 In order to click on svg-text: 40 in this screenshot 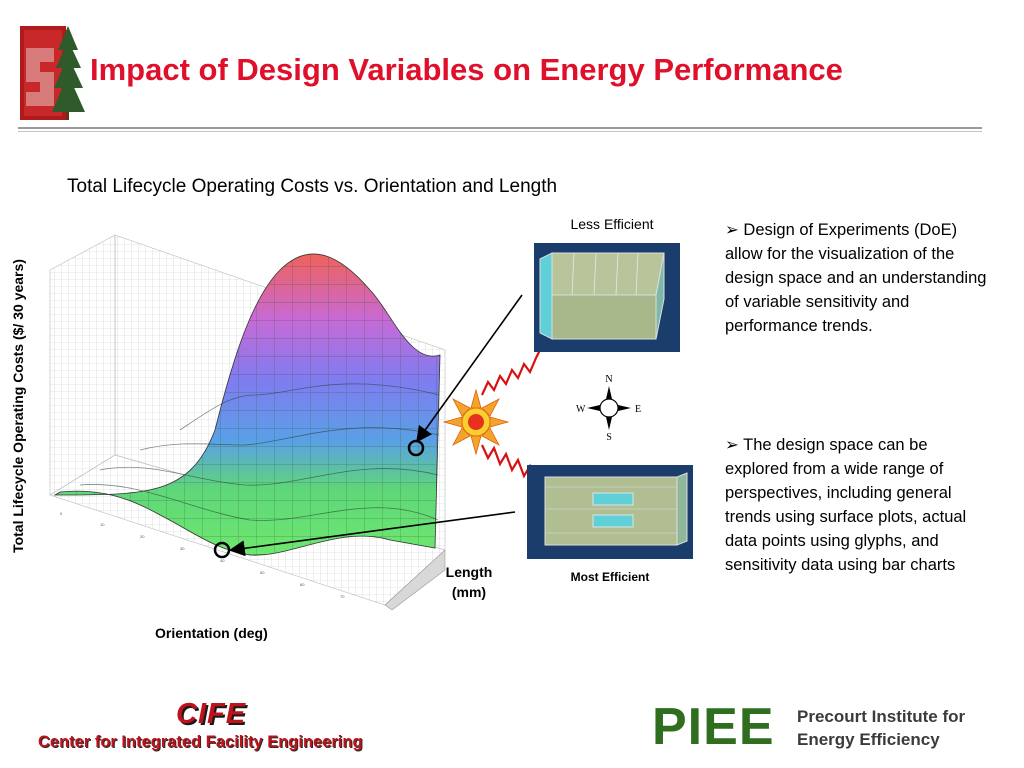, I will do `click(222, 560)`.